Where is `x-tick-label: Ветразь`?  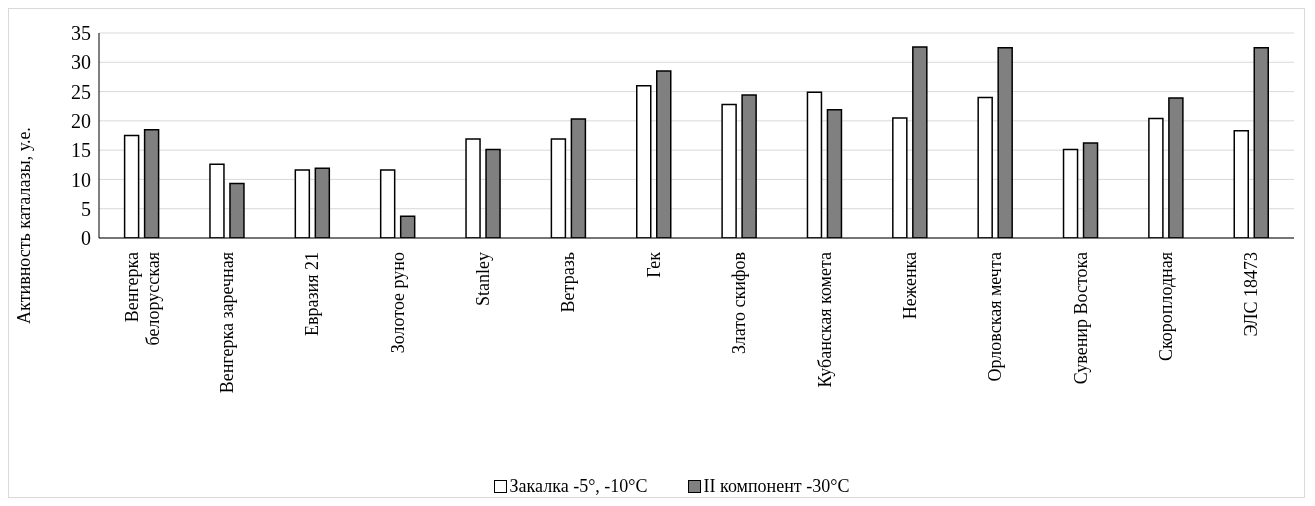 x-tick-label: Ветразь is located at coordinates (568, 282).